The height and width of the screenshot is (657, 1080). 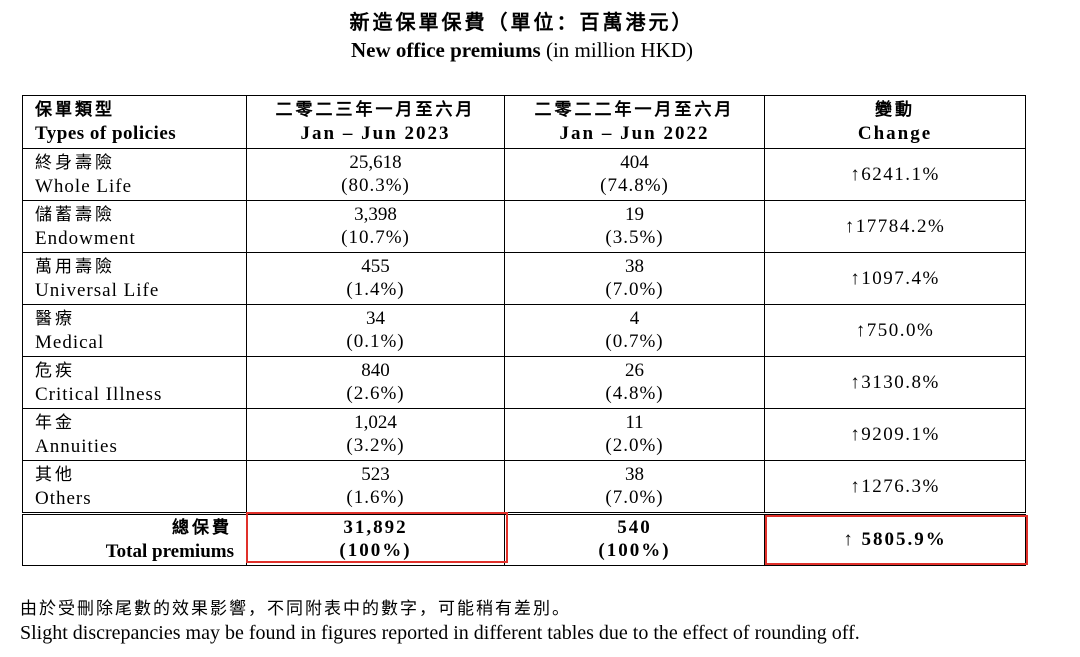 I want to click on change-cell: ↑1276.3%, so click(x=895, y=487).